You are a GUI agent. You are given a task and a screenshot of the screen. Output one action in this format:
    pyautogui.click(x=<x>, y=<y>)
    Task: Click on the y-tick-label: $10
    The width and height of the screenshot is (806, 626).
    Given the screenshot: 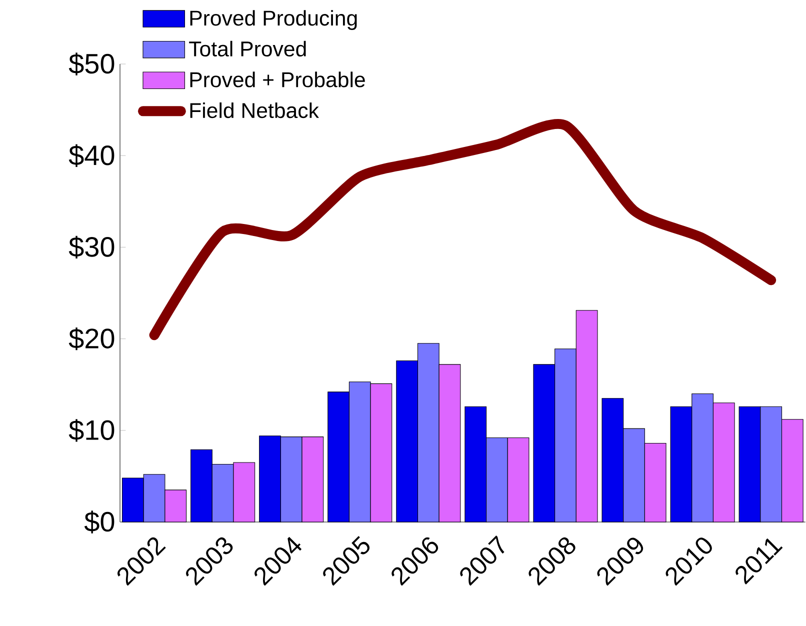 What is the action you would take?
    pyautogui.click(x=91, y=430)
    